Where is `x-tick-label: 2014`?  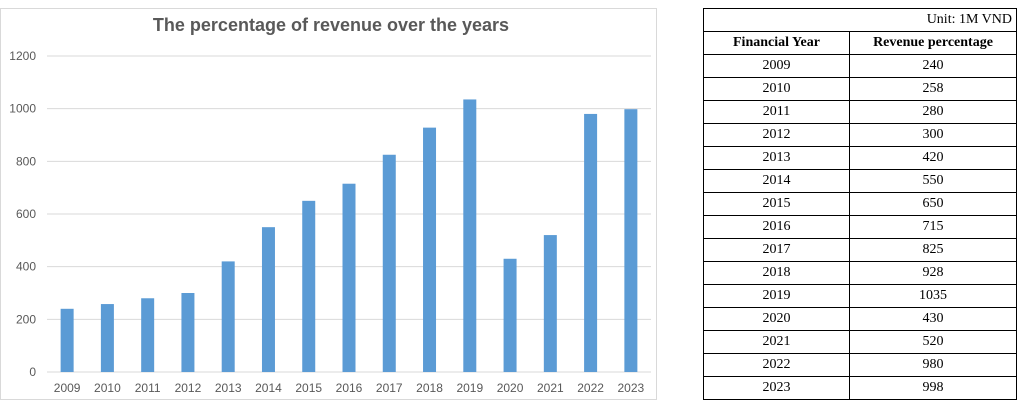 x-tick-label: 2014 is located at coordinates (268, 388).